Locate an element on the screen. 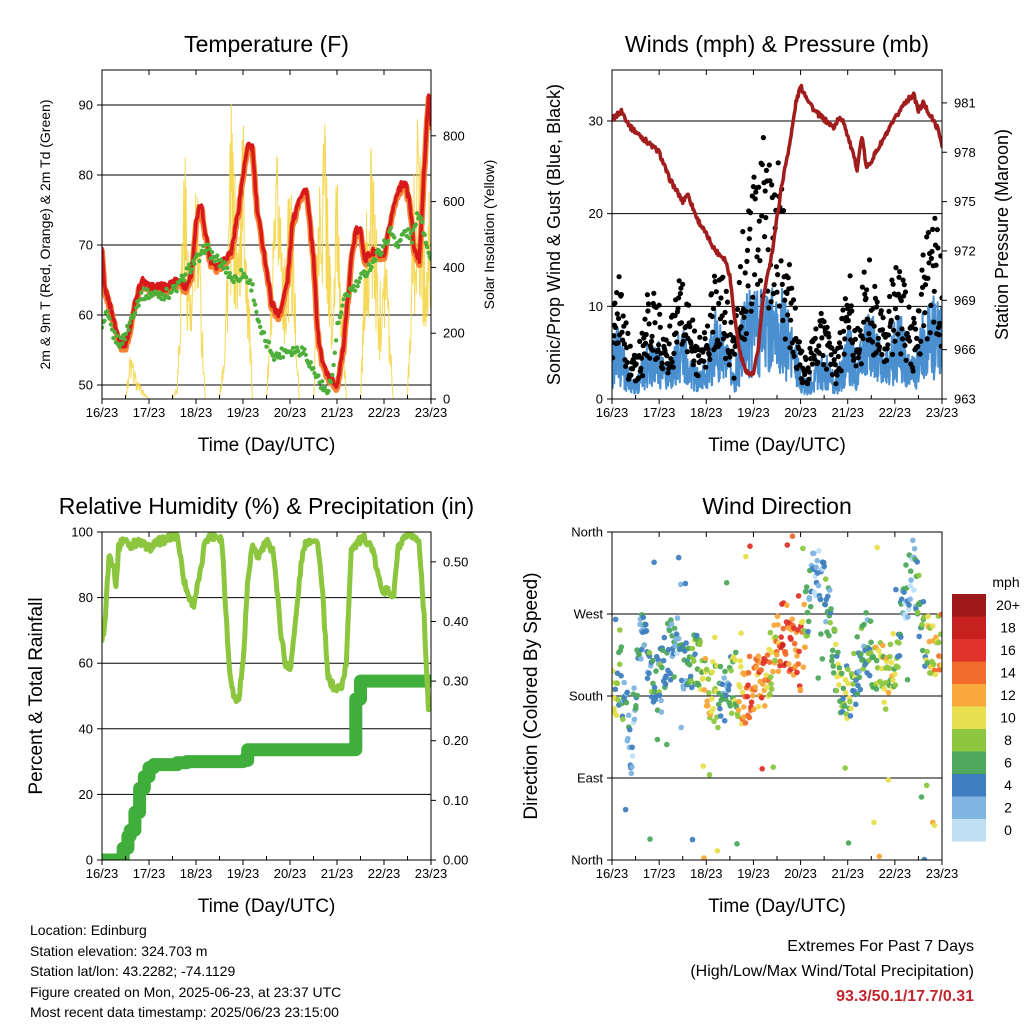 The height and width of the screenshot is (1024, 1024). x-tick-label: 18/23 is located at coordinates (196, 873).